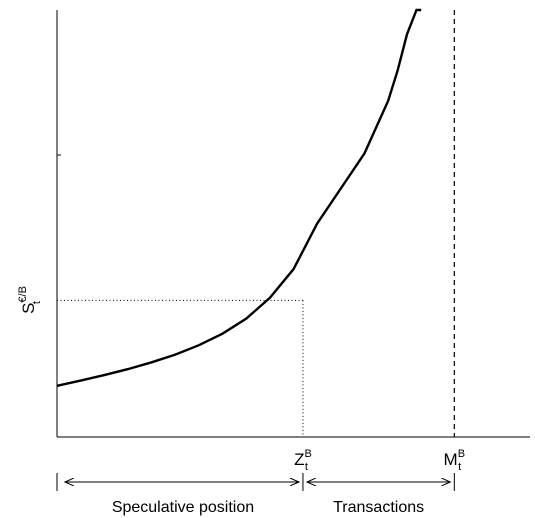 This screenshot has height=518, width=535. I want to click on speculative-position-label: Speculative position, so click(183, 507).